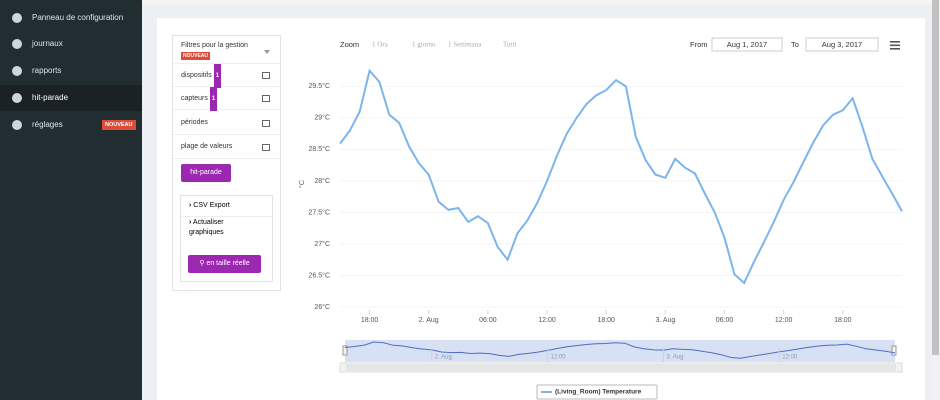 This screenshot has height=400, width=940. What do you see at coordinates (621, 367) in the screenshot?
I see `navigator-scroll-thumb` at bounding box center [621, 367].